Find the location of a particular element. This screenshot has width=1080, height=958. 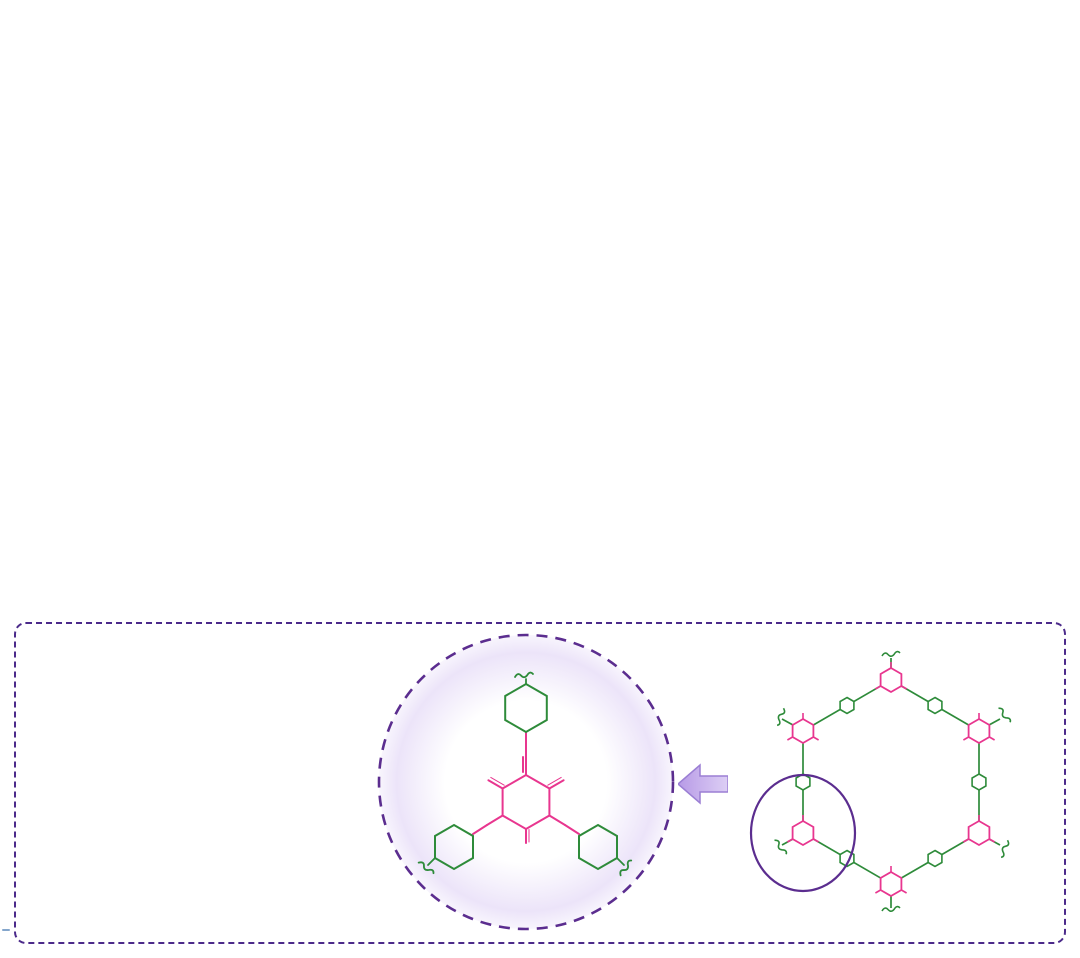

highlight-ellipse is located at coordinates (803, 833).